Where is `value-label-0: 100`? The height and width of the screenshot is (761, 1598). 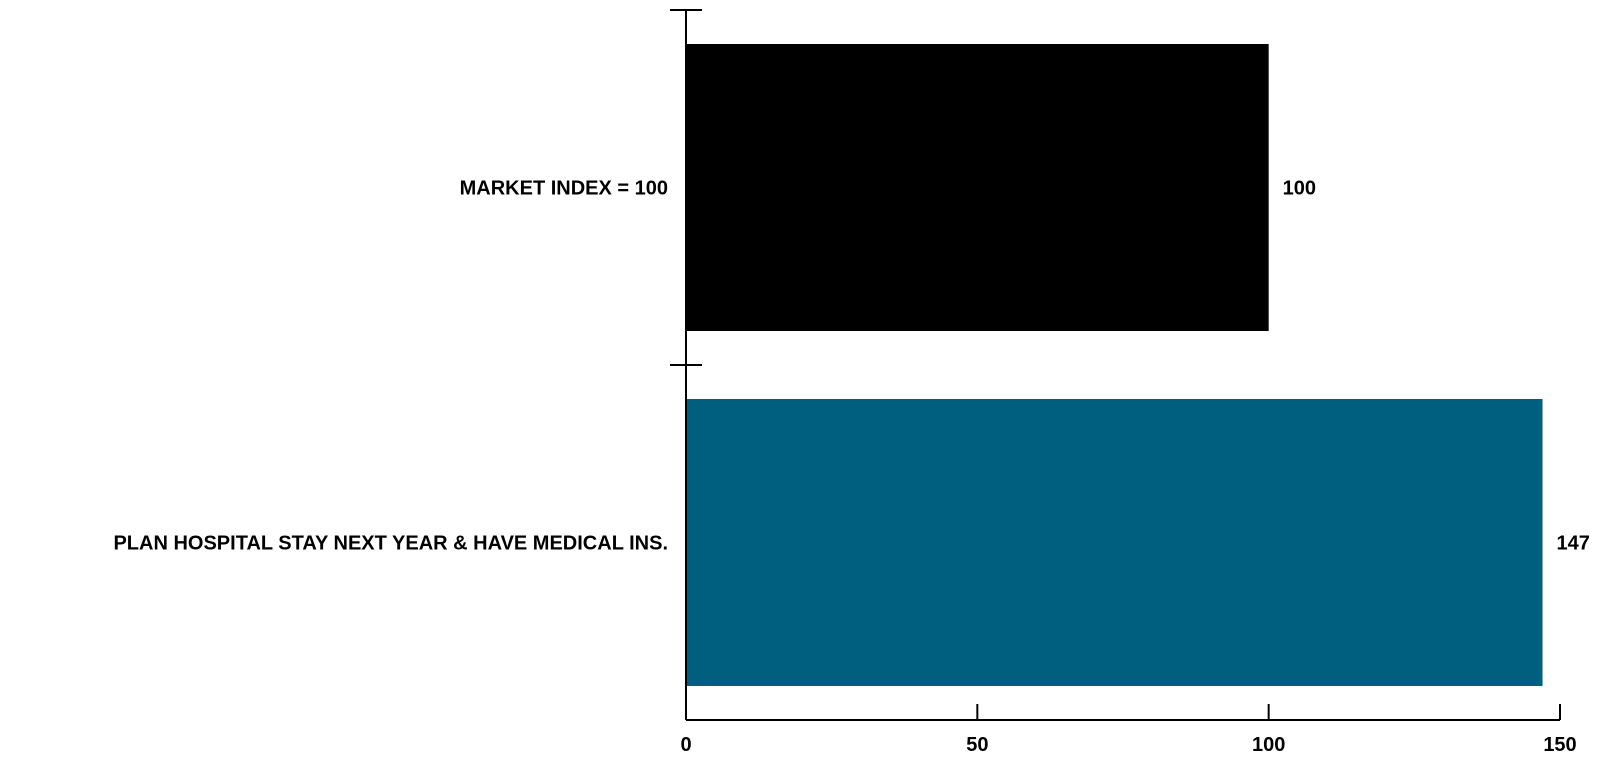
value-label-0: 100 is located at coordinates (1299, 189).